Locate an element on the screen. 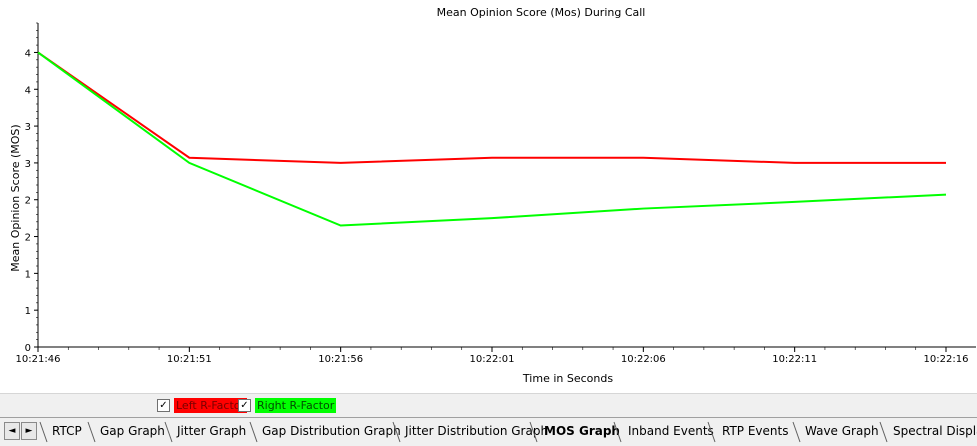  legend-item-left-r-factor: ✓ Left R-Factor is located at coordinates (202, 405).